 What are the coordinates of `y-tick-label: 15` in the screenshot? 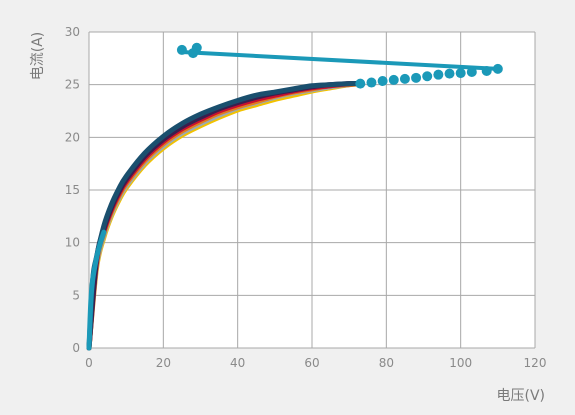 It's located at (72, 190).